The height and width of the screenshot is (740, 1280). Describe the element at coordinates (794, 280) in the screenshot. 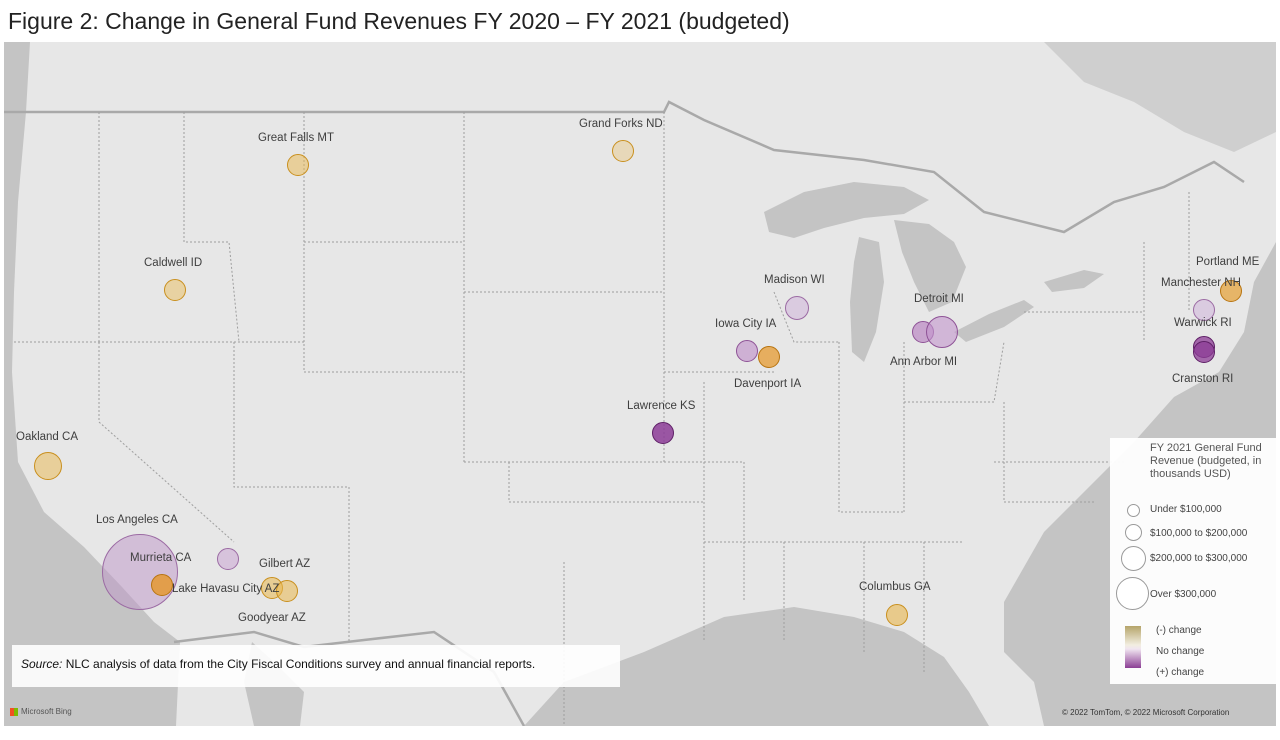

I see `label-madison-wi: Madison WI` at that location.